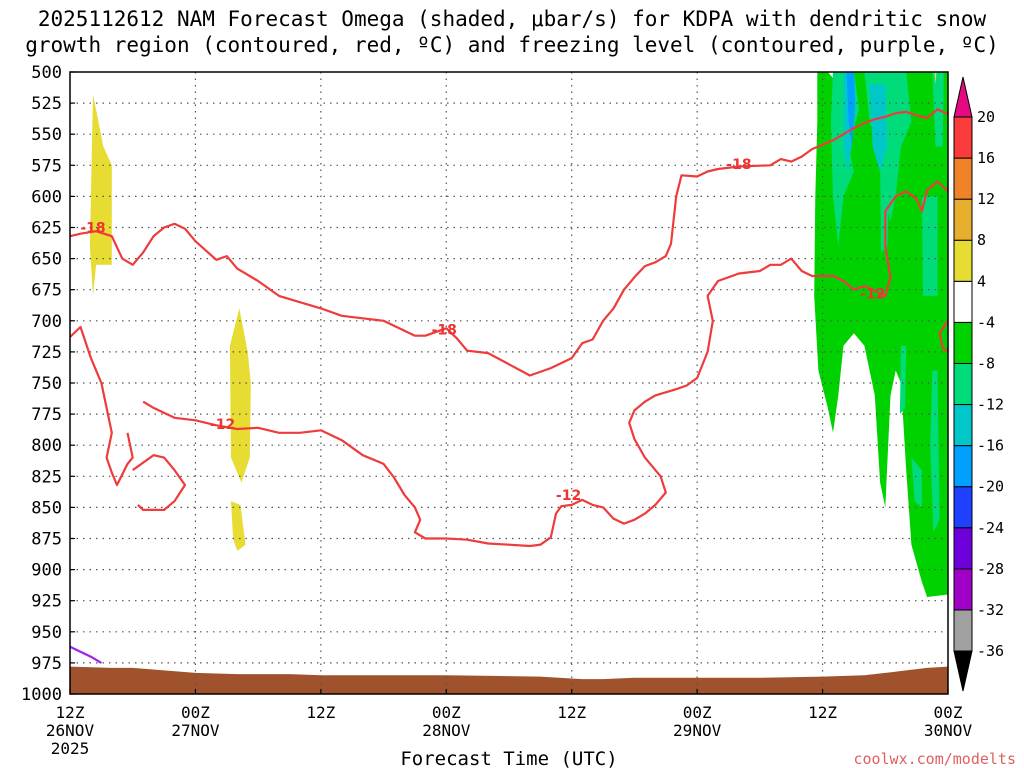 Image resolution: width=1024 pixels, height=768 pixels. What do you see at coordinates (46, 135) in the screenshot?
I see `y-tick-label-550: 550` at bounding box center [46, 135].